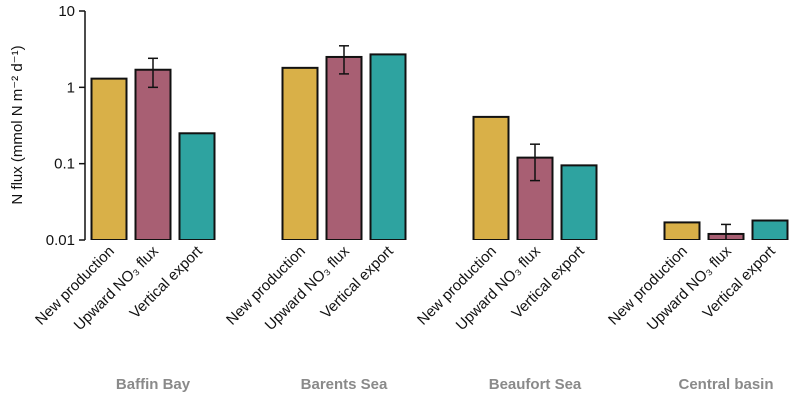 Image resolution: width=800 pixels, height=400 pixels. Describe the element at coordinates (535, 384) in the screenshot. I see `group-label: Beaufort Sea` at that location.